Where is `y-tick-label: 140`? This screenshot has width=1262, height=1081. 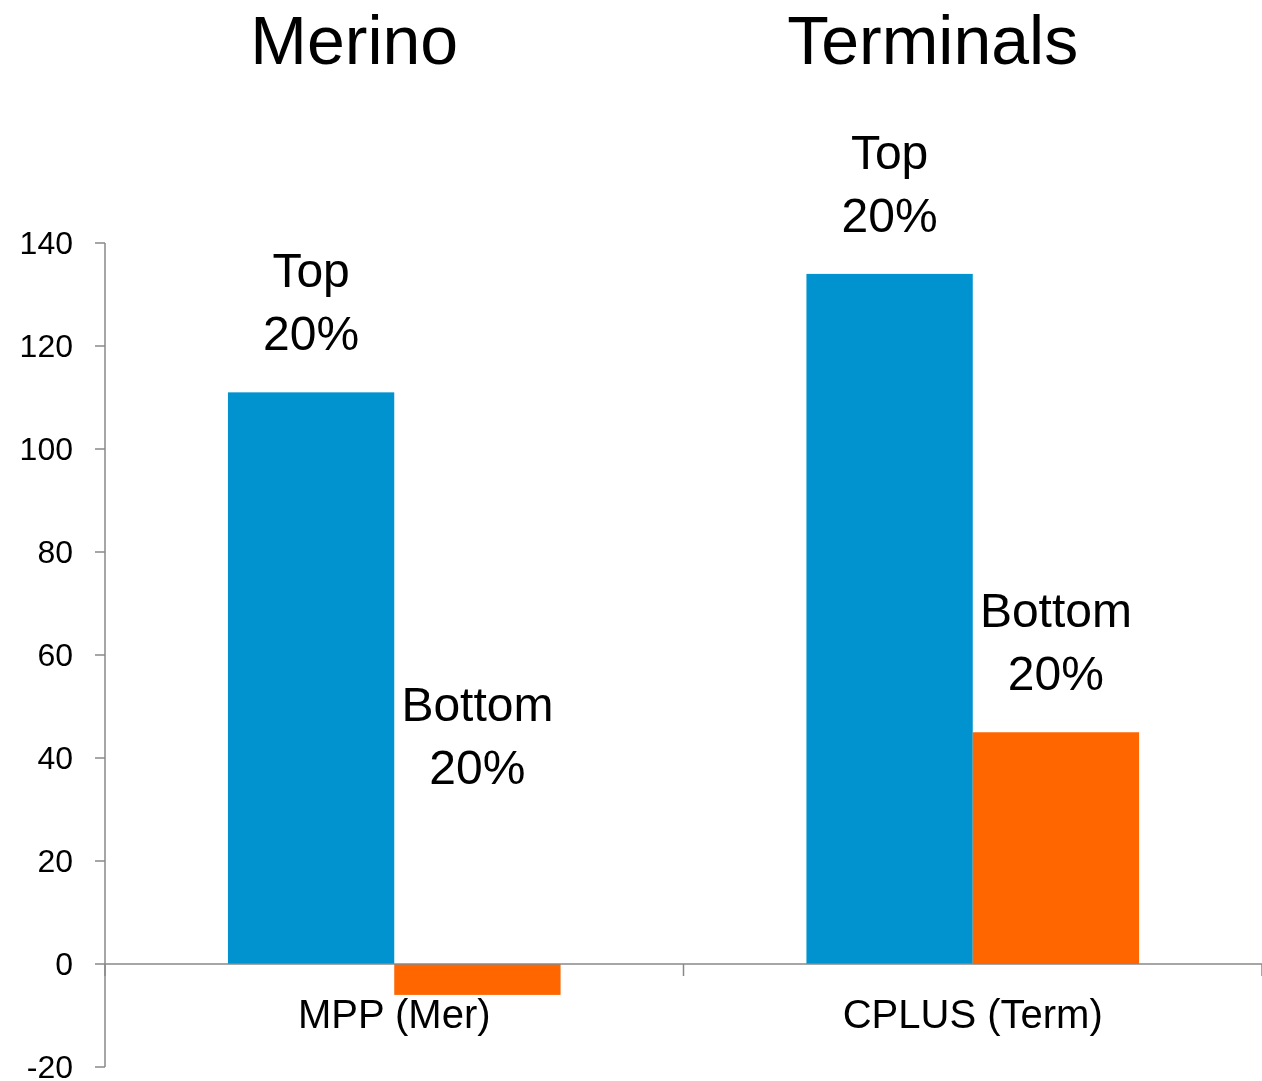 y-tick-label: 140 is located at coordinates (46, 243).